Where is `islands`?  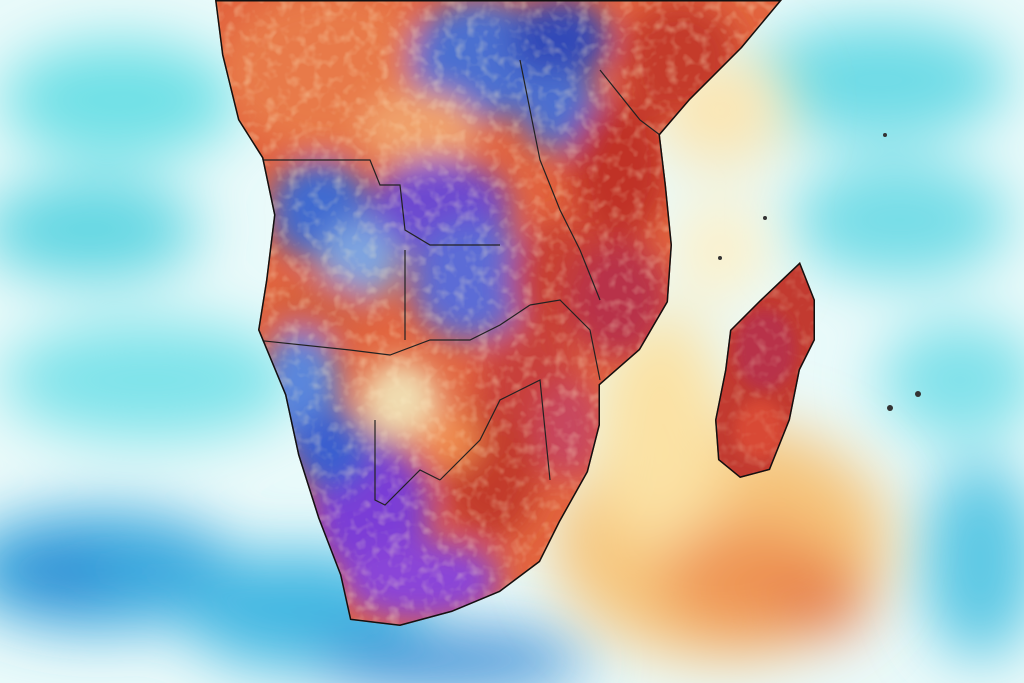
islands is located at coordinates (819, 272).